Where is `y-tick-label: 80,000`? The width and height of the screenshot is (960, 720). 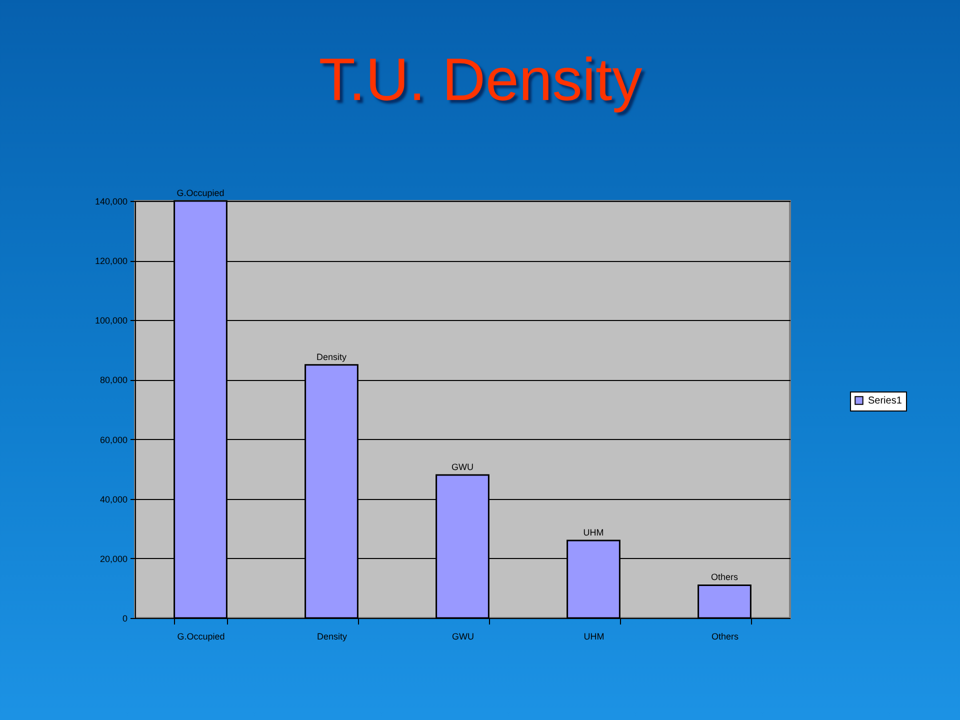 y-tick-label: 80,000 is located at coordinates (114, 380).